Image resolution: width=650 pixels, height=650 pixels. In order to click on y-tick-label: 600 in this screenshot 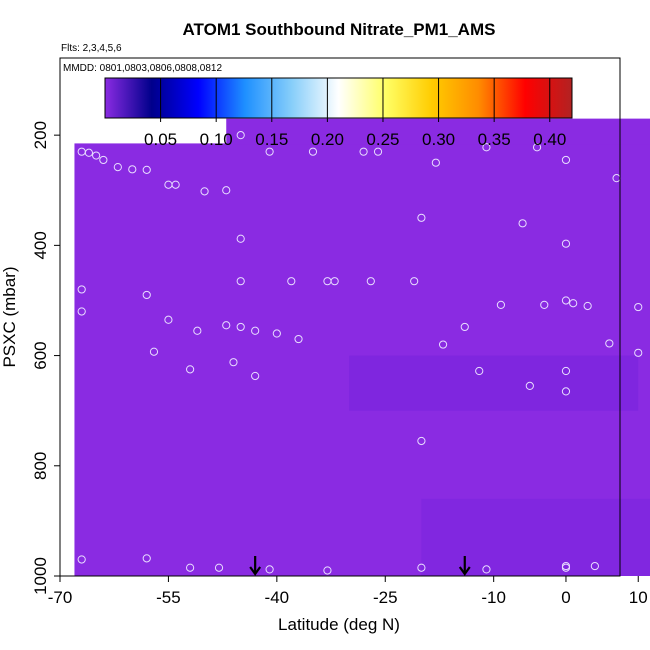, I will do `click(40, 355)`.